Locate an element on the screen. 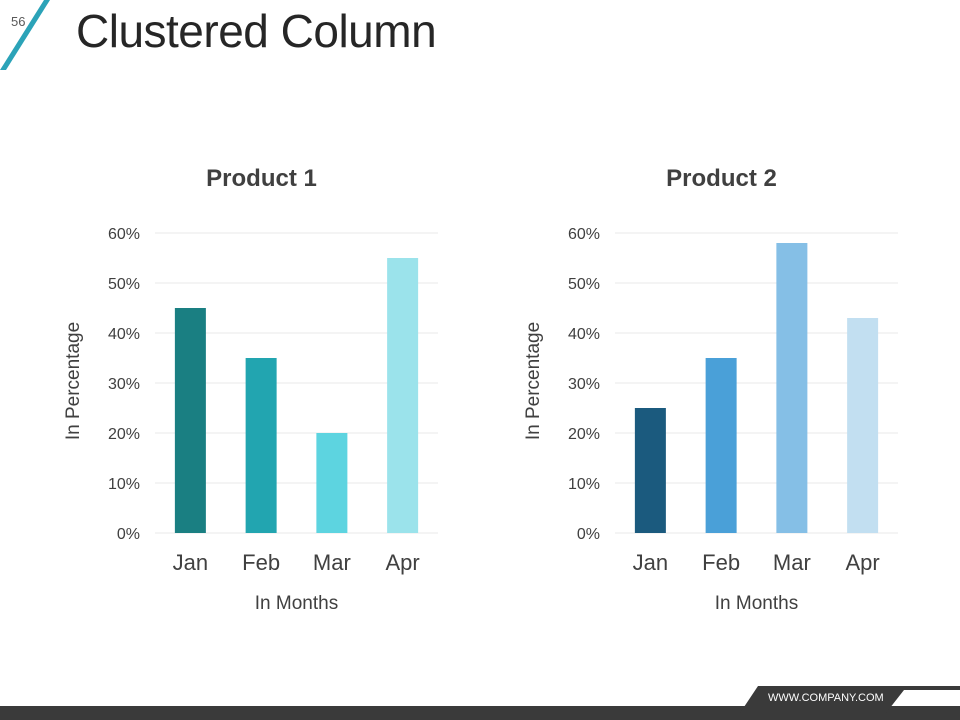 This screenshot has width=960, height=720. footer-bar is located at coordinates (480, 703).